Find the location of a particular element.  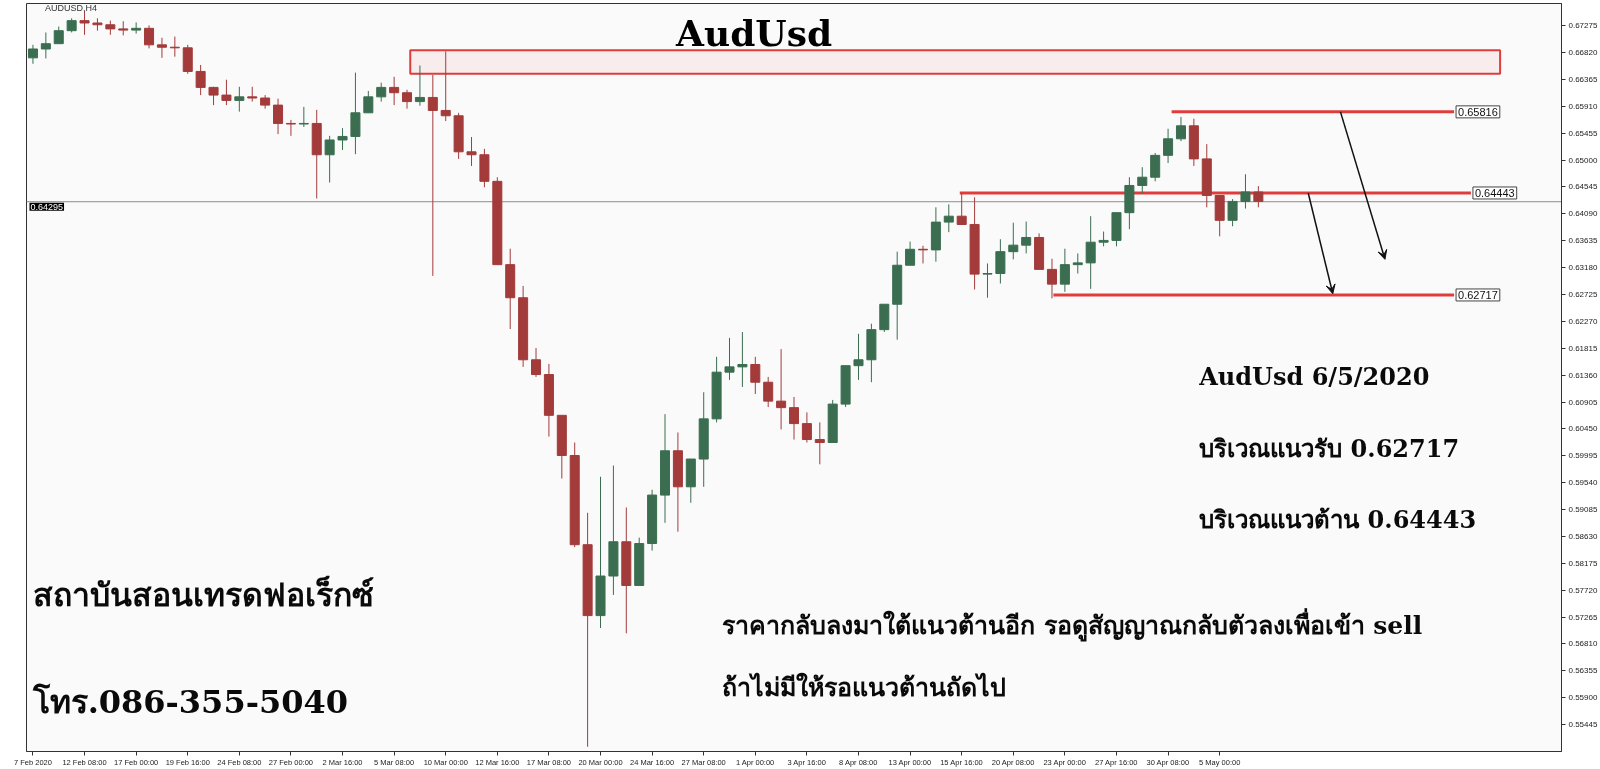

y-tick-label: 0.55445 is located at coordinates (1583, 725).